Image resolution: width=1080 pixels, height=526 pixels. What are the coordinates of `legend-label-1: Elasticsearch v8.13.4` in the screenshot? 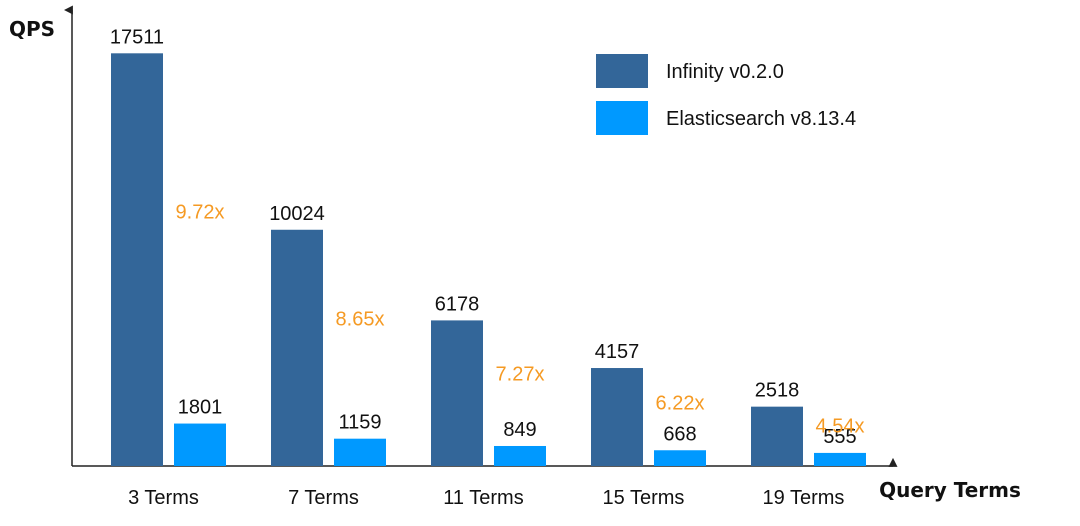 It's located at (761, 119).